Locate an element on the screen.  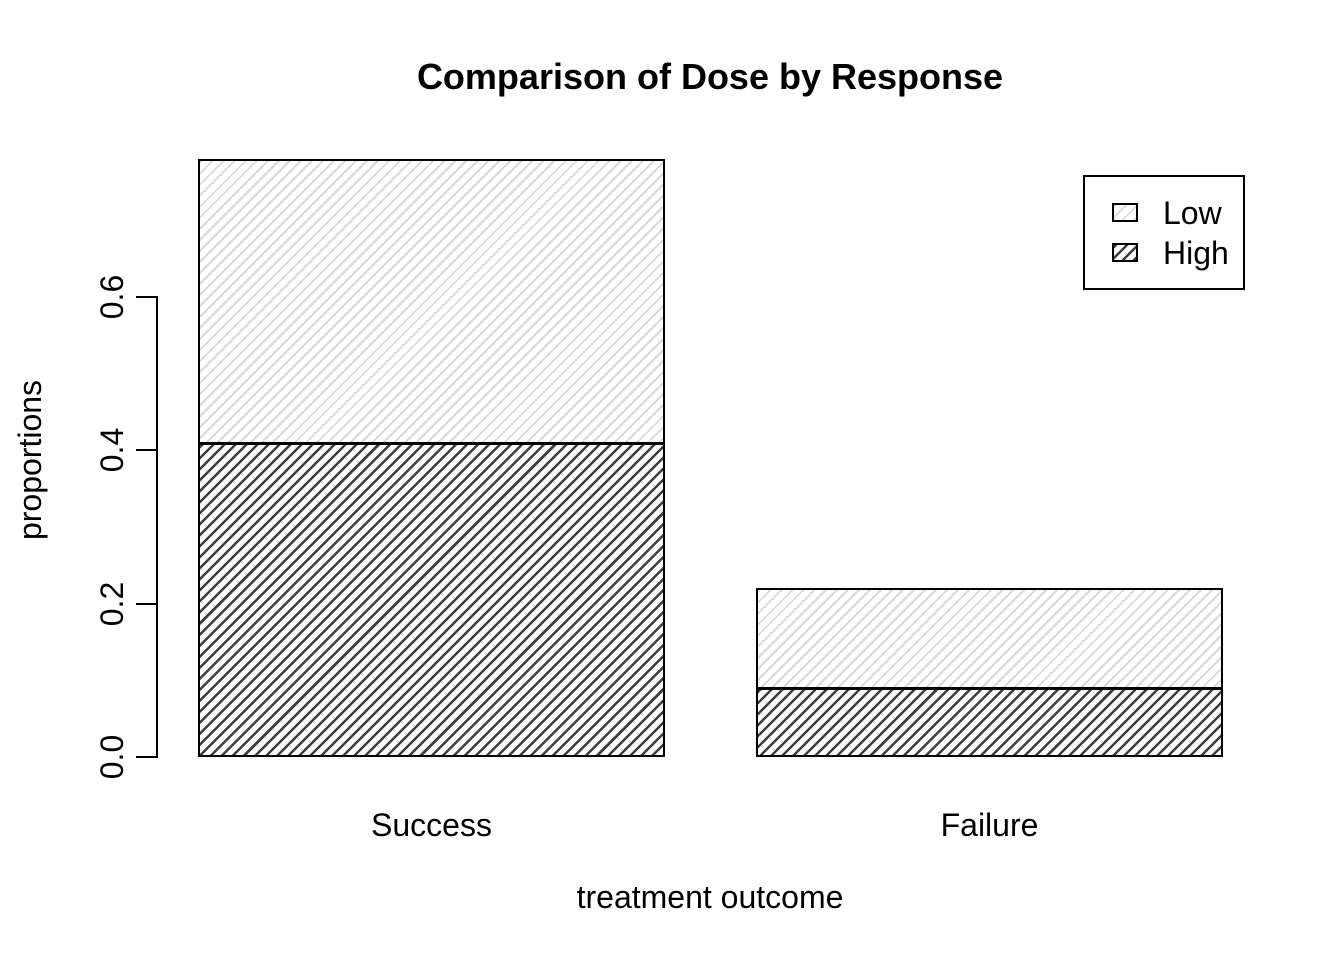
y-tick-label: 0.6 is located at coordinates (112, 297).